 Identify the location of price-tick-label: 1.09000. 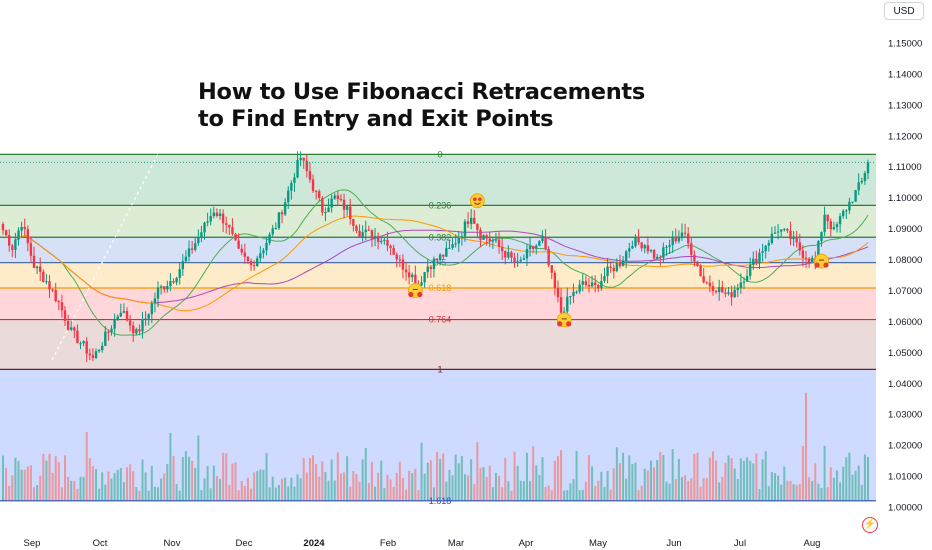
(905, 229).